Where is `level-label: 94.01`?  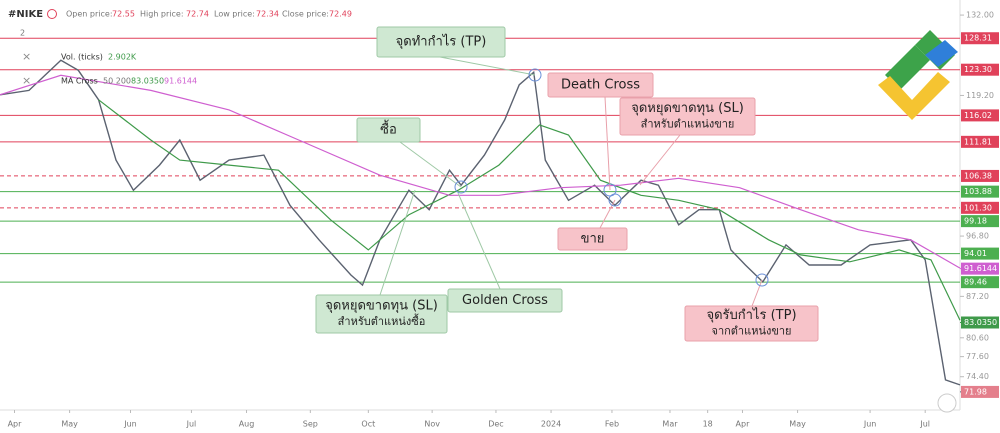
level-label: 94.01 is located at coordinates (975, 253).